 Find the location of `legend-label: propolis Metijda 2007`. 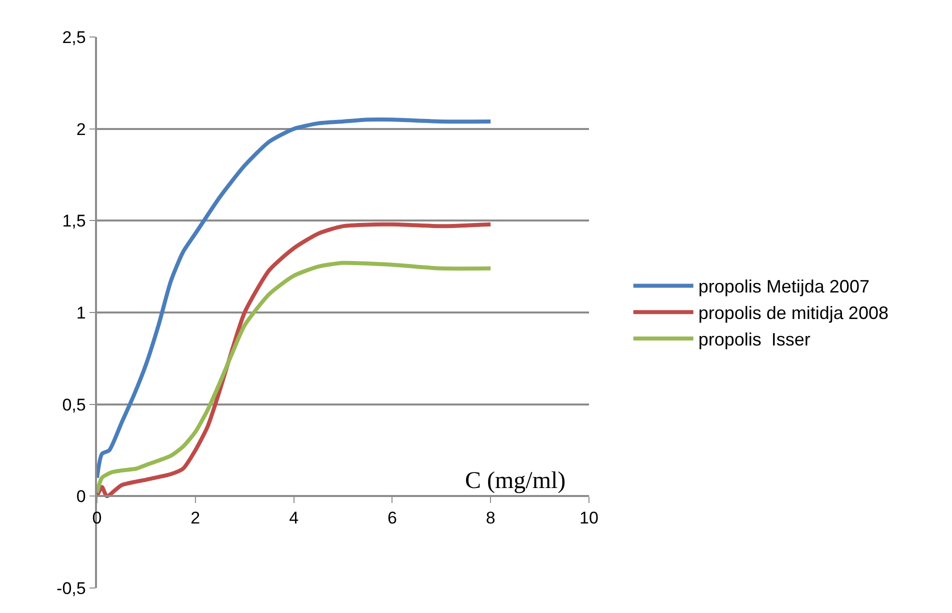

legend-label: propolis Metijda 2007 is located at coordinates (784, 286).